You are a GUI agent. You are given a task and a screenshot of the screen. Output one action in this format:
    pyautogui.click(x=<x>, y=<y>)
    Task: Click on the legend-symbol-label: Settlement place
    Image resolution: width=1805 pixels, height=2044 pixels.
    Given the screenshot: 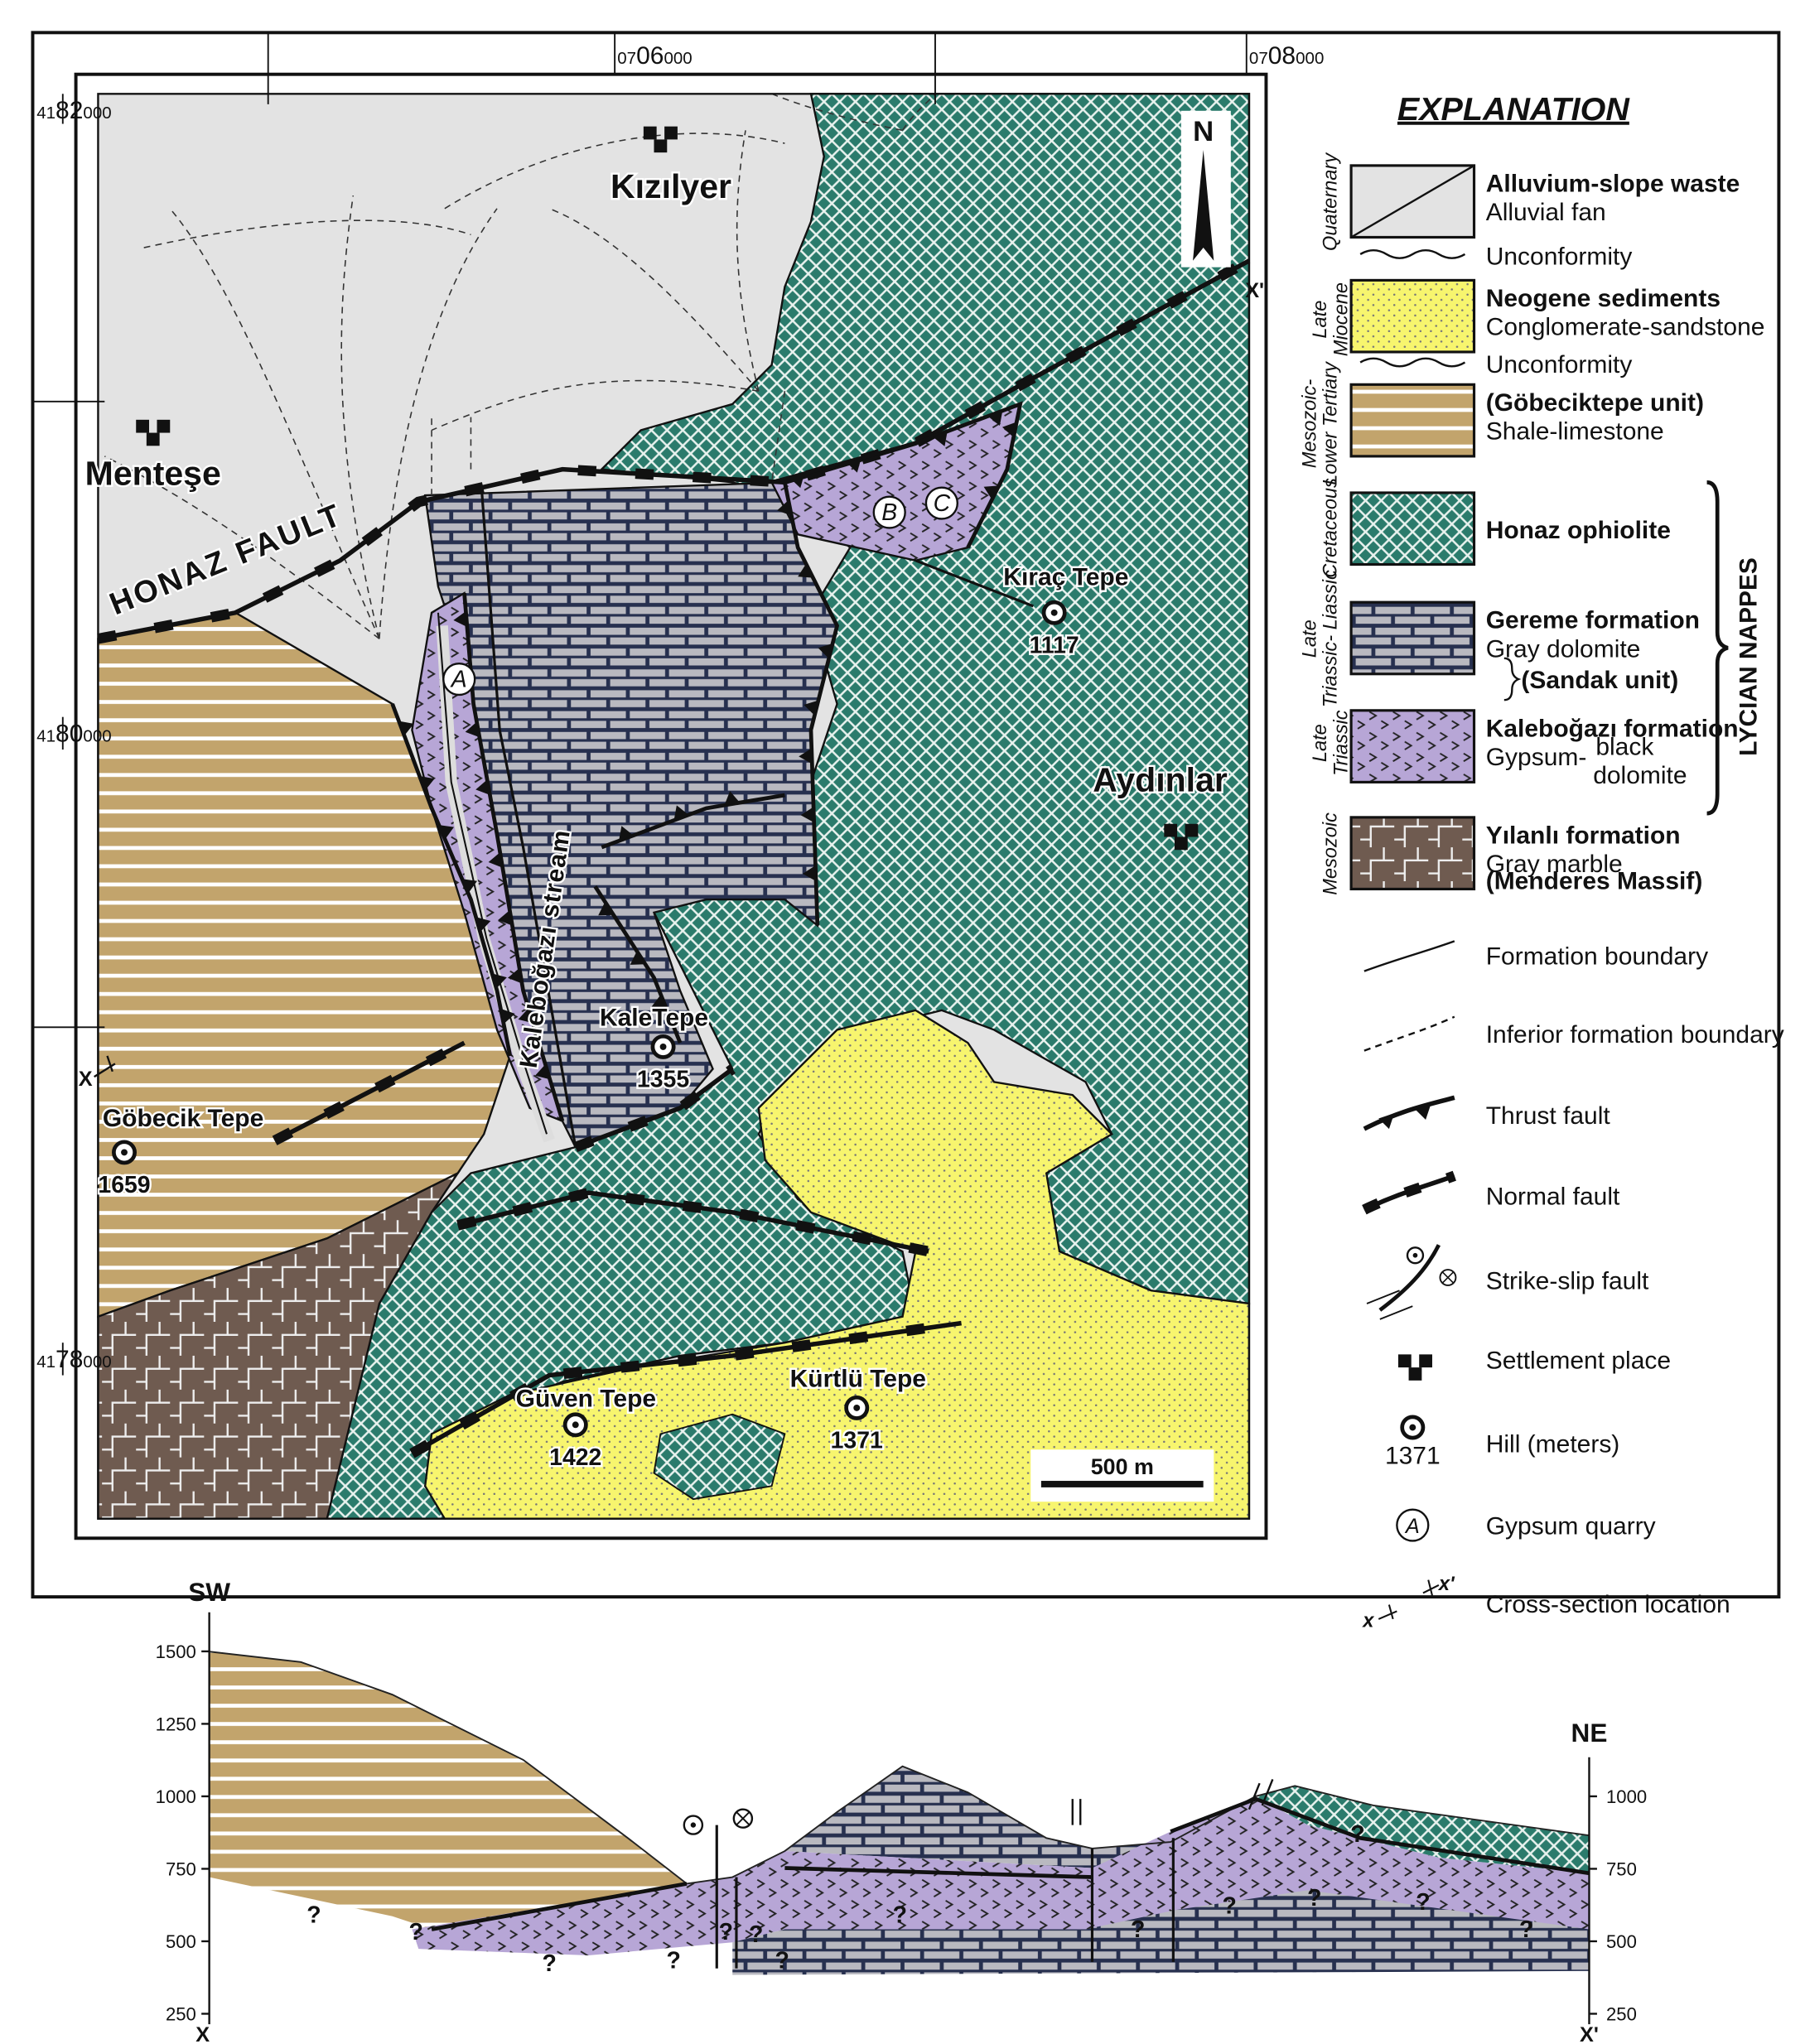 What is the action you would take?
    pyautogui.click(x=1578, y=1361)
    